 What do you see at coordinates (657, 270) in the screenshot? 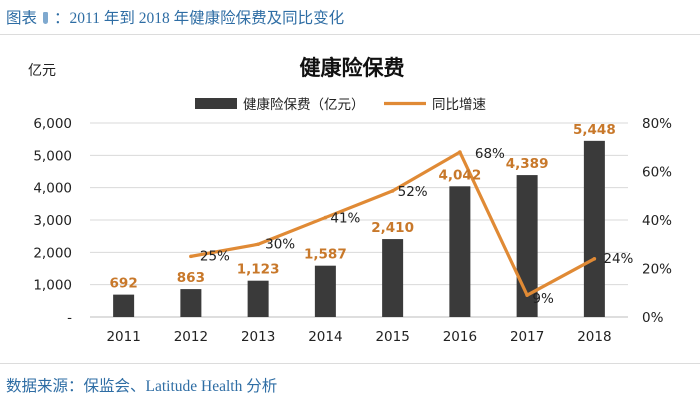
I see `y2-tick-label: 20%` at bounding box center [657, 270].